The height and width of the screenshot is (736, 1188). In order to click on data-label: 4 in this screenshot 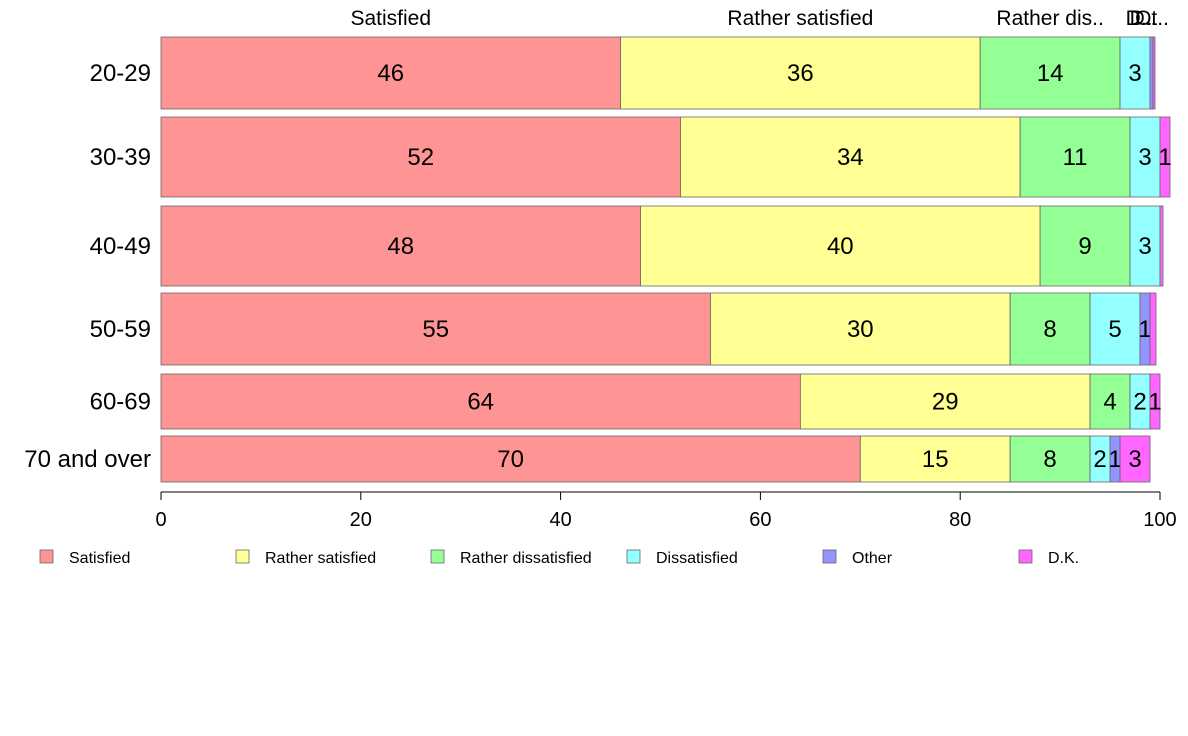, I will do `click(1109, 402)`.